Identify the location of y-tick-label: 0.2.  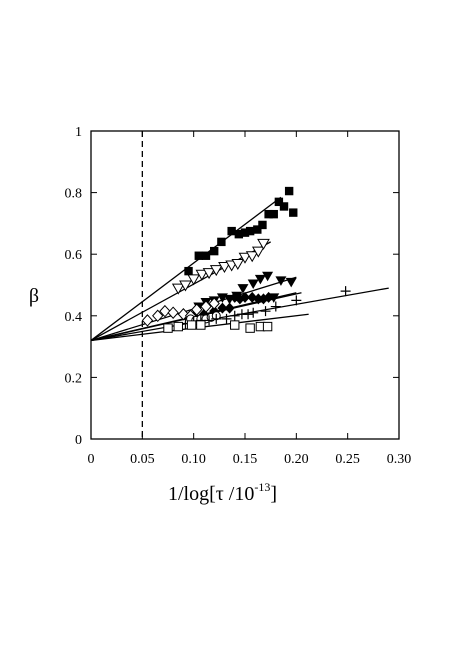
(74, 378).